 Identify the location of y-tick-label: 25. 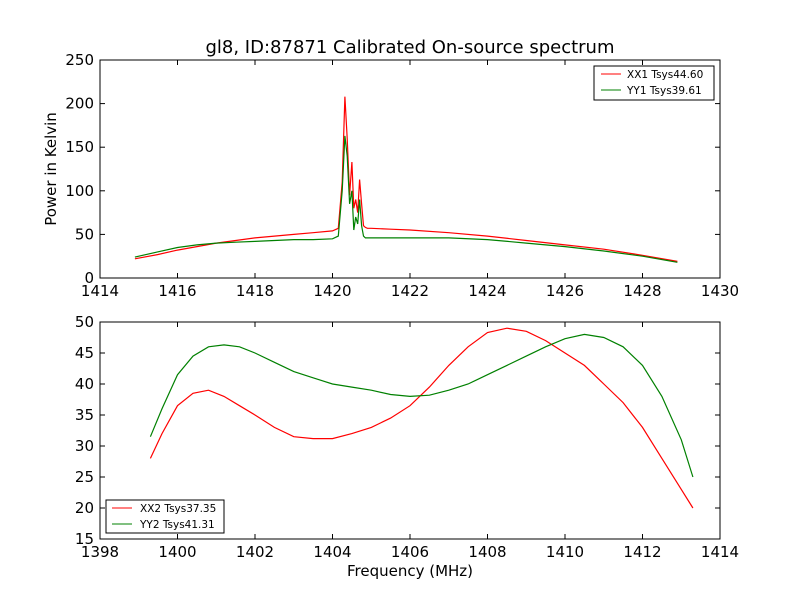
(84, 477).